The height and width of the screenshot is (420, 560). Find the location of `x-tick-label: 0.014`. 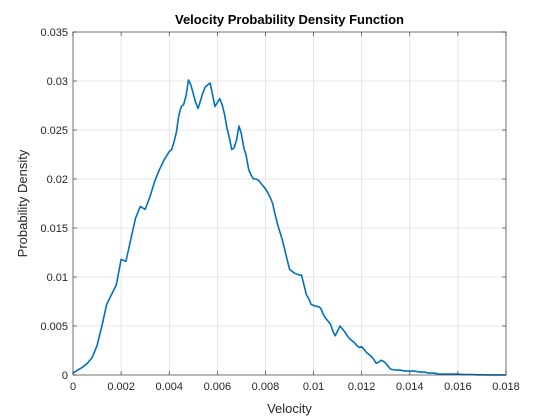

x-tick-label: 0.014 is located at coordinates (410, 387).